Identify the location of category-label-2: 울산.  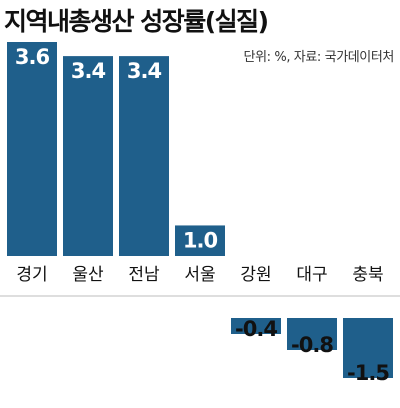
(88, 275).